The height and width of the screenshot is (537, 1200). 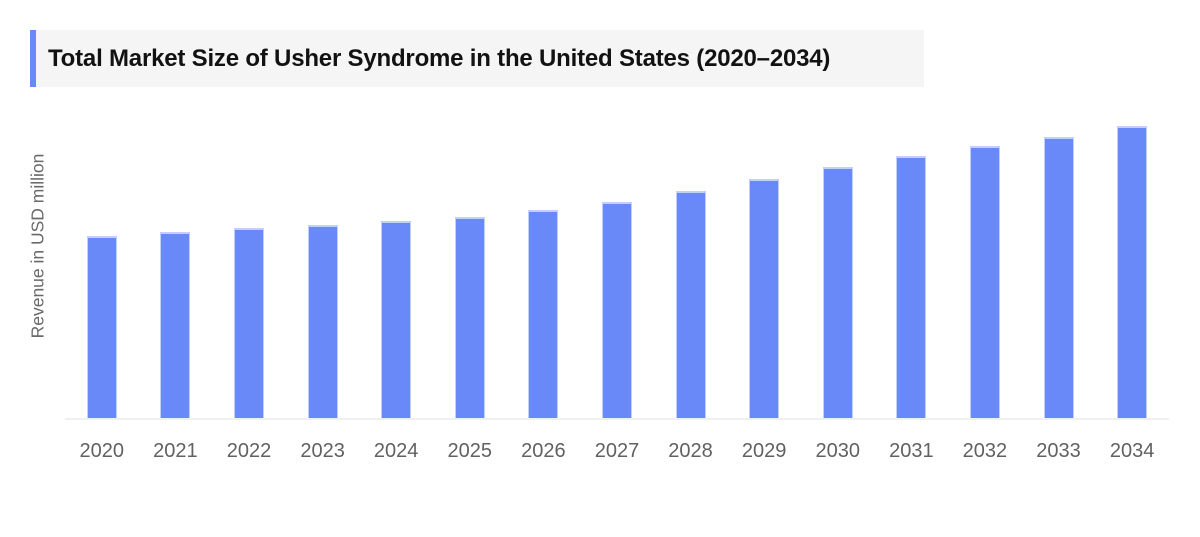 What do you see at coordinates (33, 58) in the screenshot?
I see `title-accent-bar` at bounding box center [33, 58].